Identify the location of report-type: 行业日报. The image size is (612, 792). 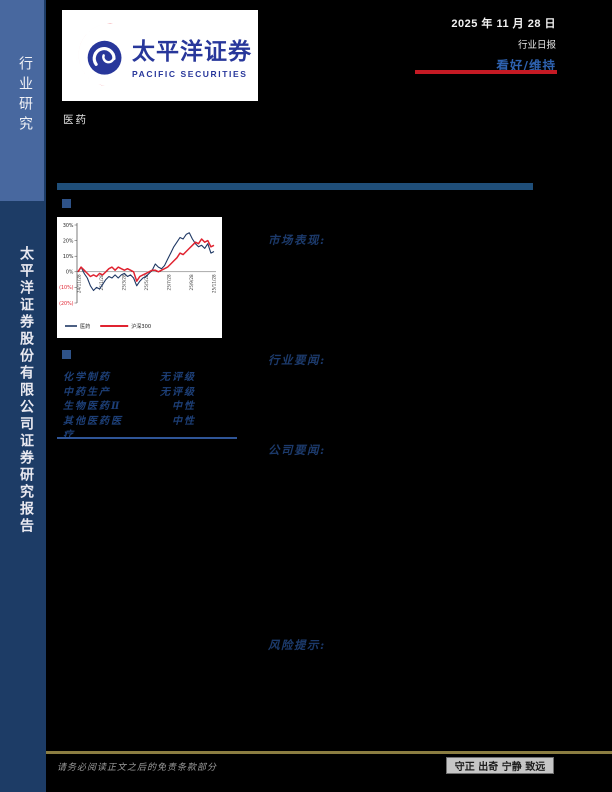
(536, 45).